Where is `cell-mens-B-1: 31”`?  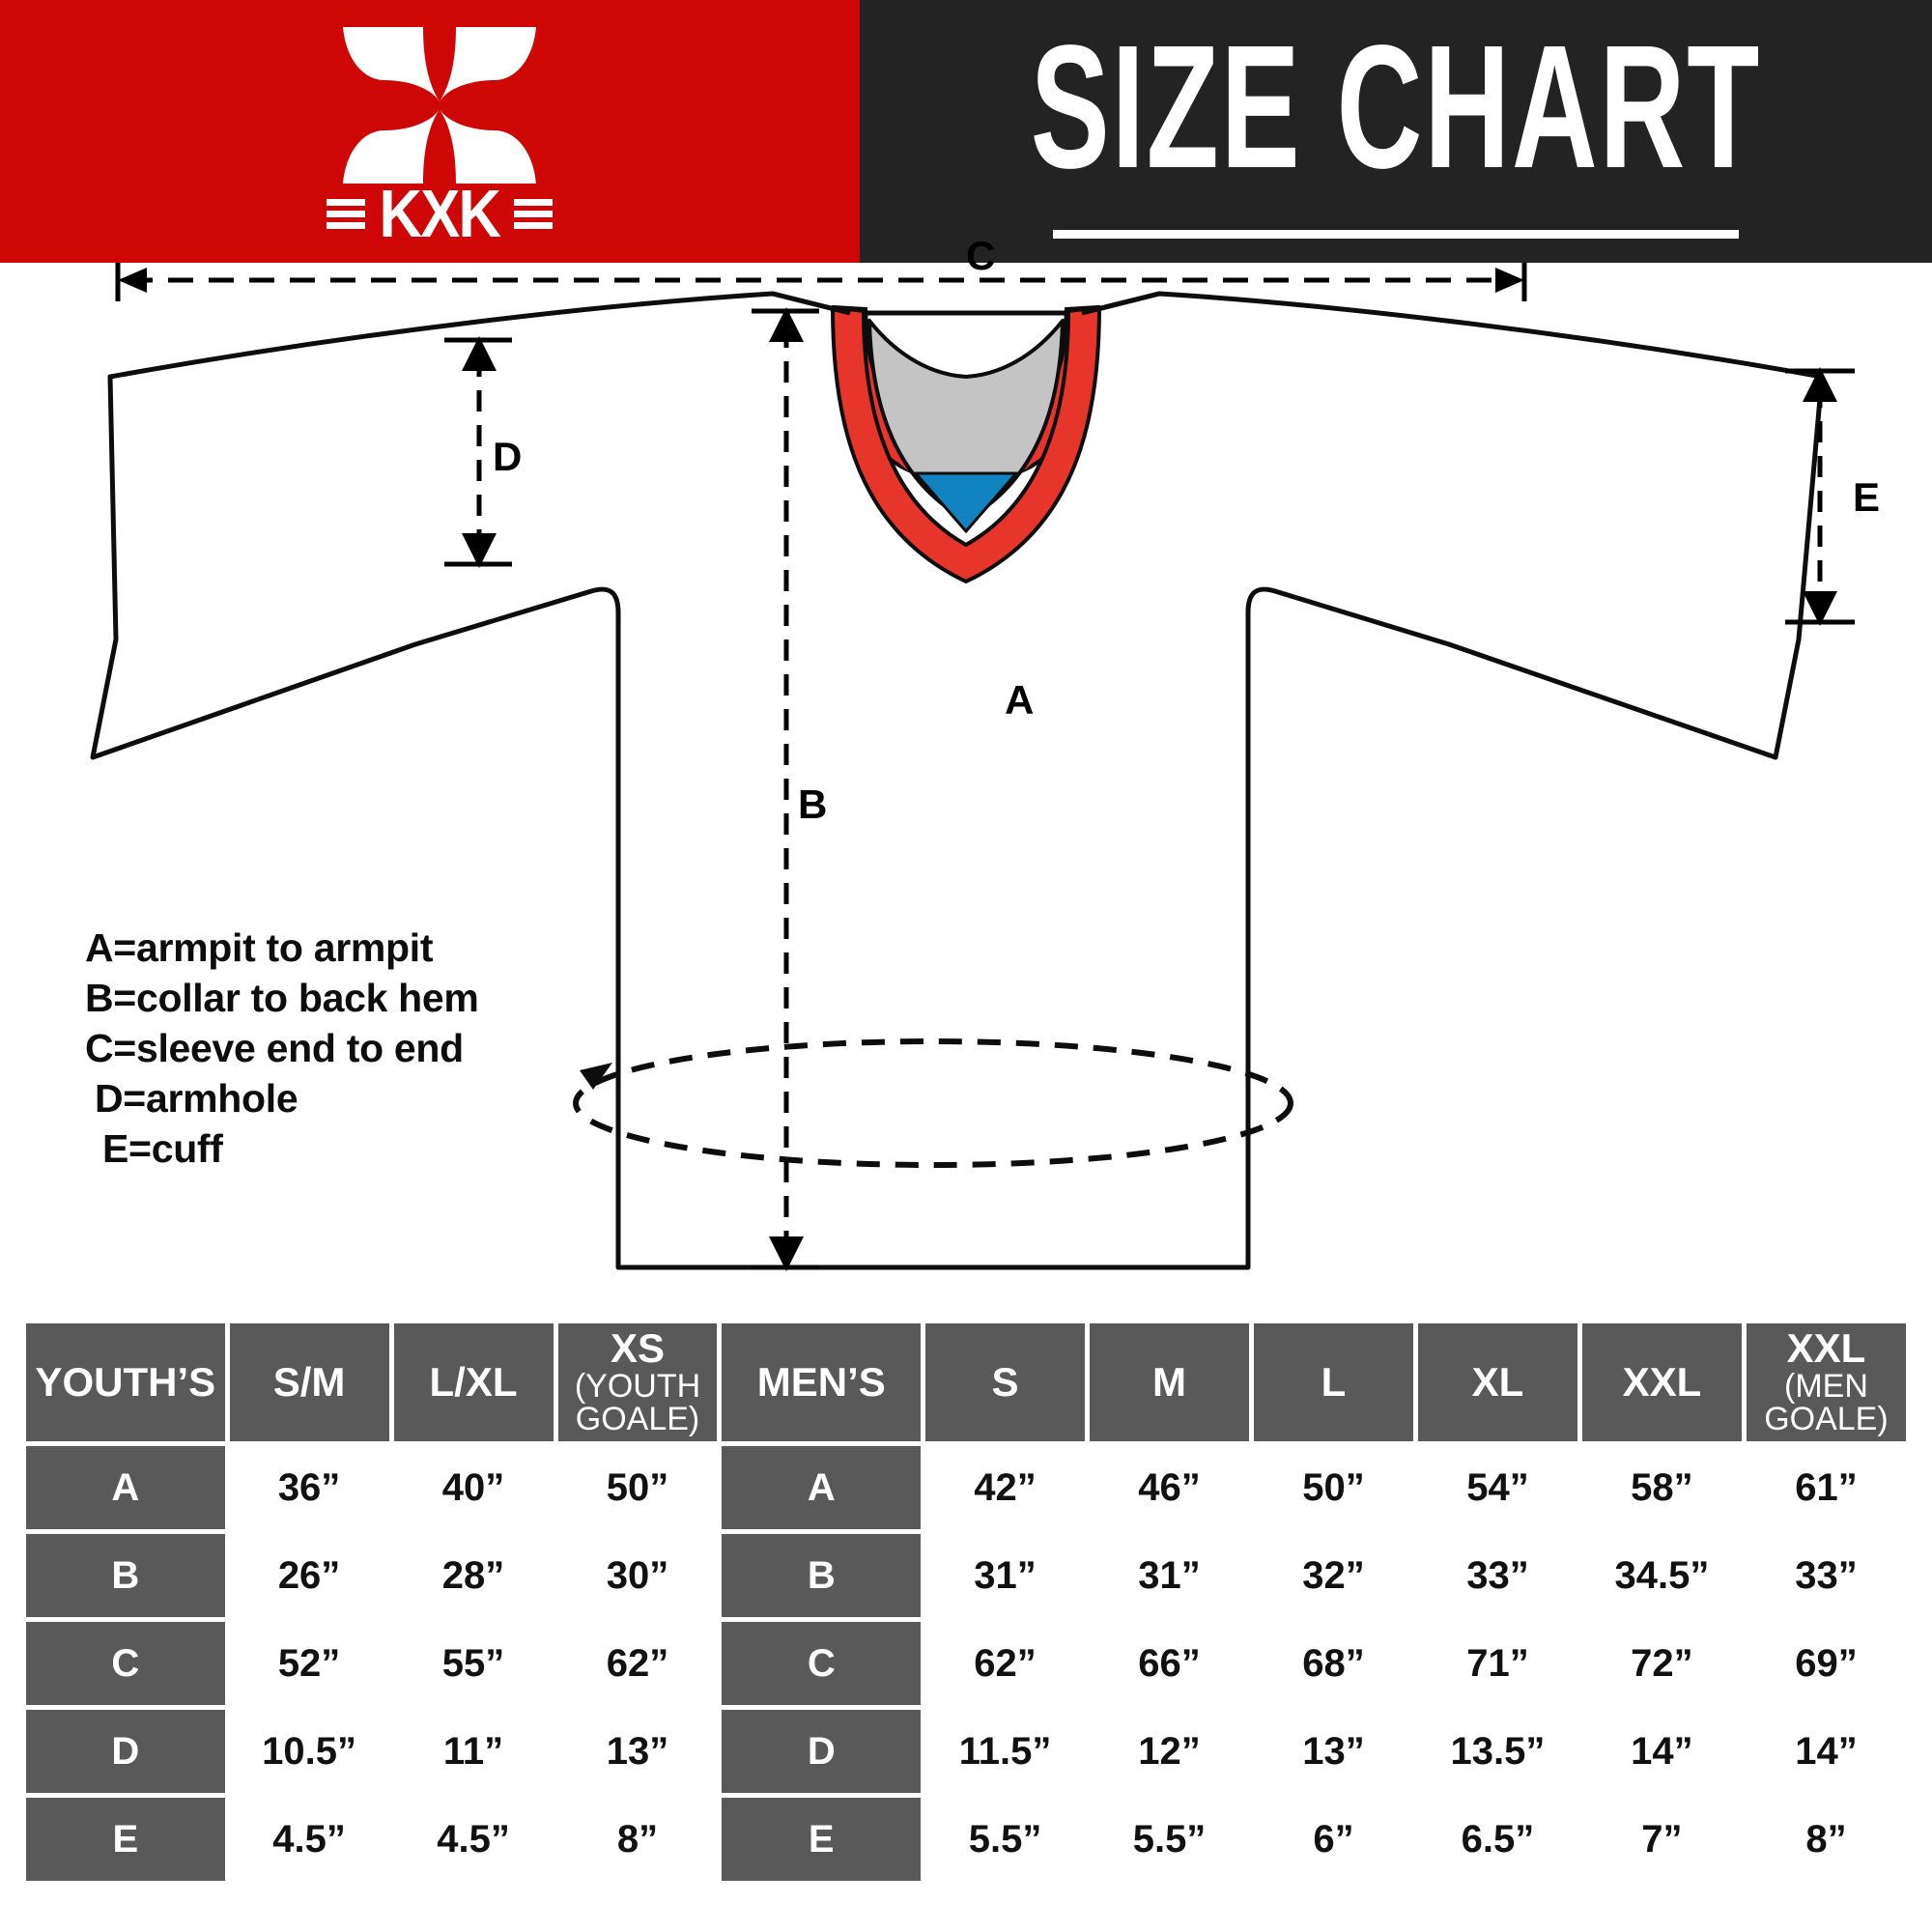
cell-mens-B-1: 31” is located at coordinates (1169, 1575).